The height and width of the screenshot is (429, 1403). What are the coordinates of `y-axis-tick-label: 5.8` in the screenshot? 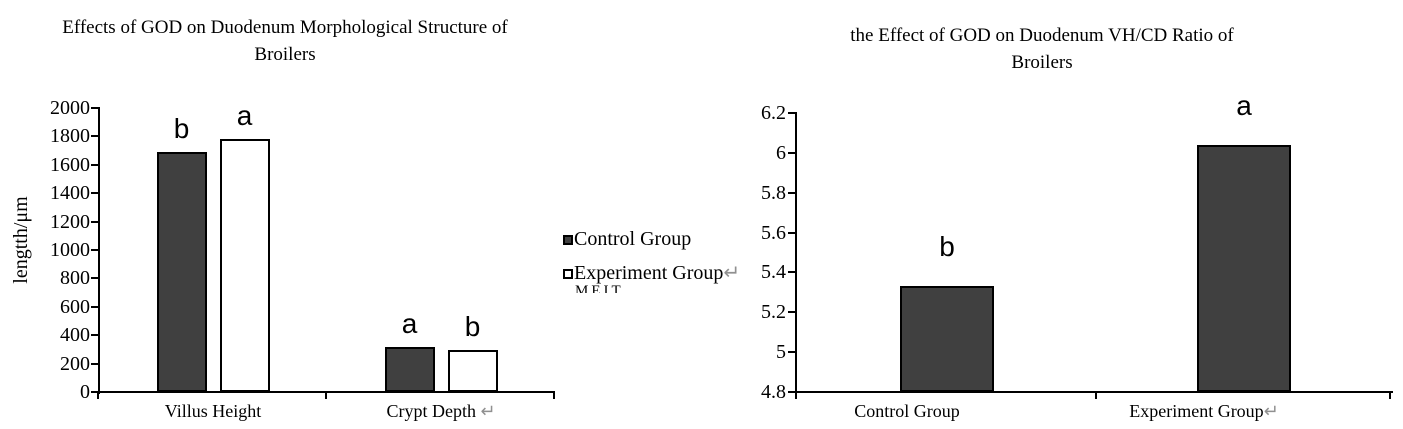 It's located at (773, 192).